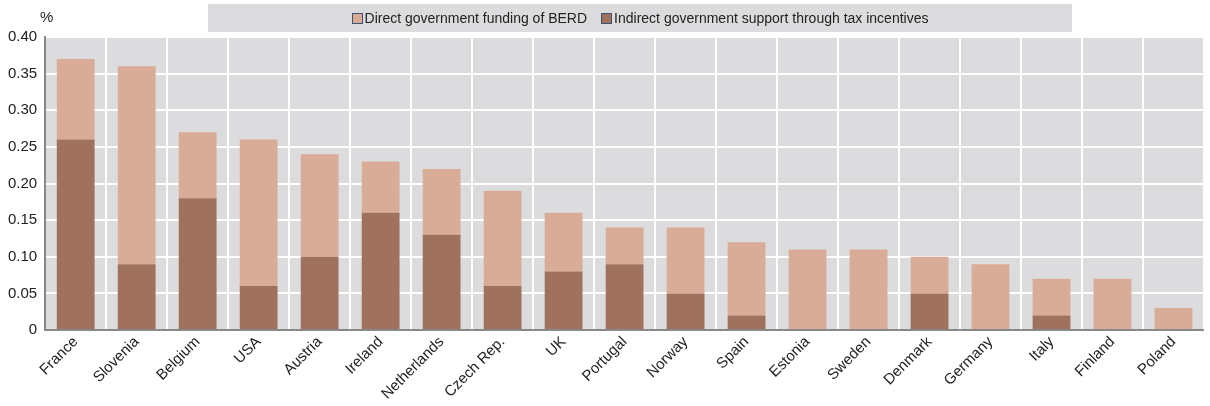  Describe the element at coordinates (22, 182) in the screenshot. I see `y-tick-label: 0.20` at that location.